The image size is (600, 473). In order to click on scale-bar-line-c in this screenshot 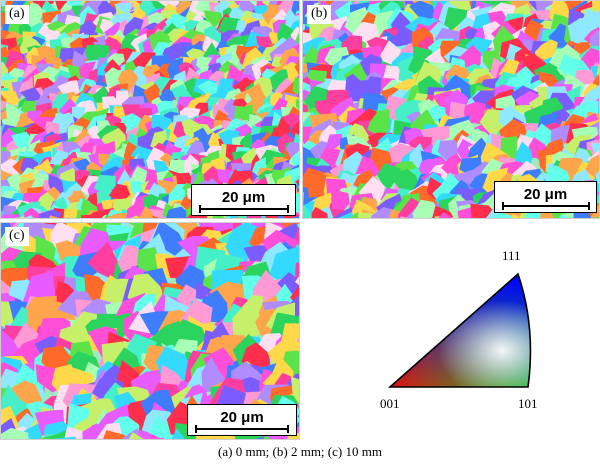, I will do `click(242, 429)`.